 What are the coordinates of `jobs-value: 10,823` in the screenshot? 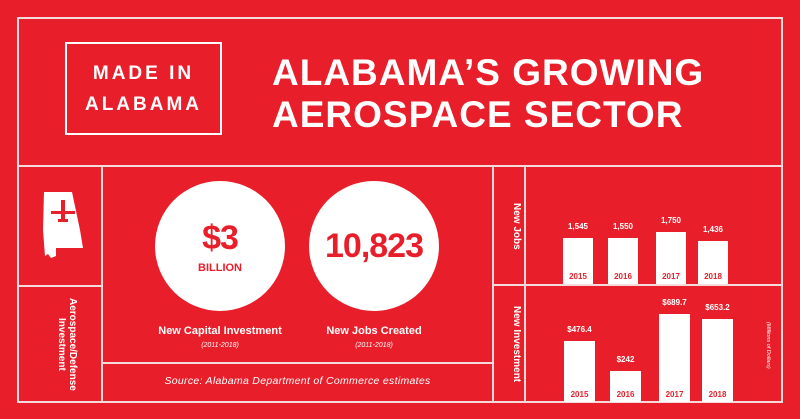 It's located at (374, 245).